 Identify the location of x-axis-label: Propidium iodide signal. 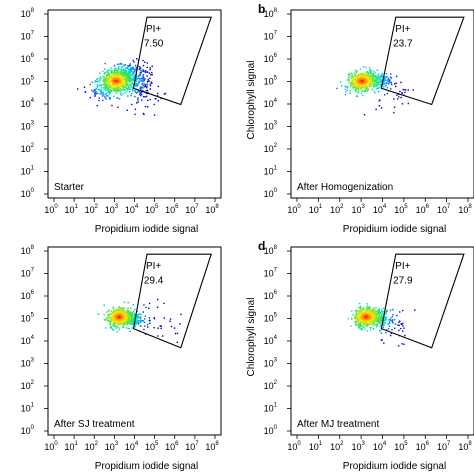
(146, 229).